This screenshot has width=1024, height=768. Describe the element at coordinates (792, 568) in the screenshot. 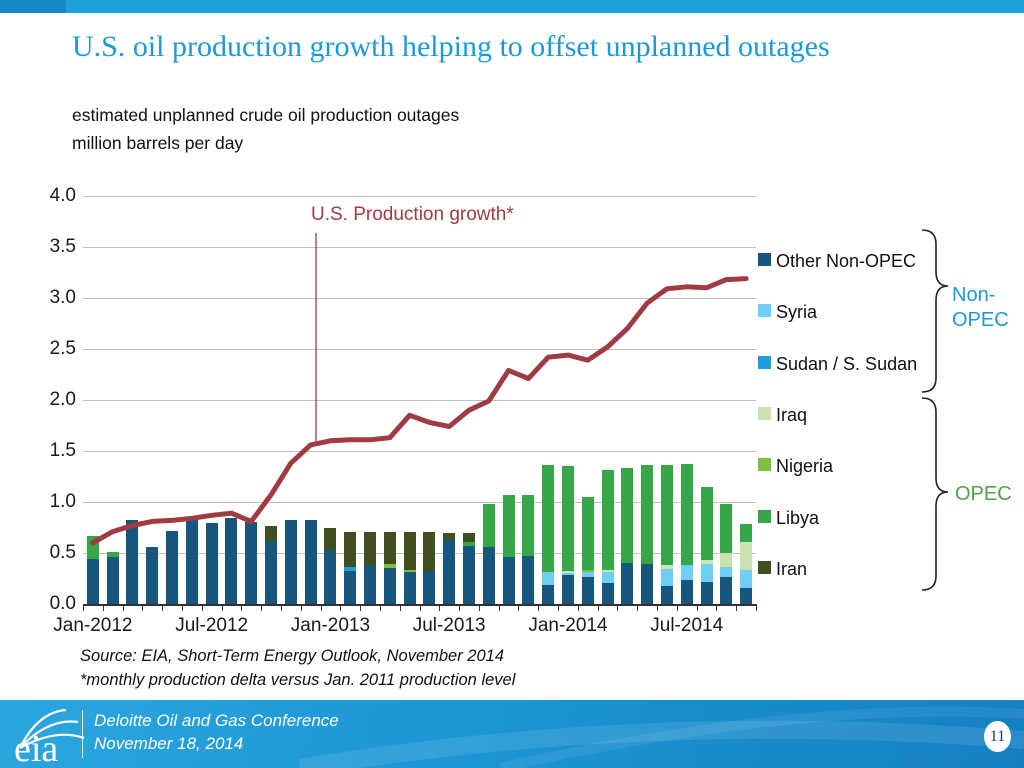

I see `legend-label: Iran` at that location.